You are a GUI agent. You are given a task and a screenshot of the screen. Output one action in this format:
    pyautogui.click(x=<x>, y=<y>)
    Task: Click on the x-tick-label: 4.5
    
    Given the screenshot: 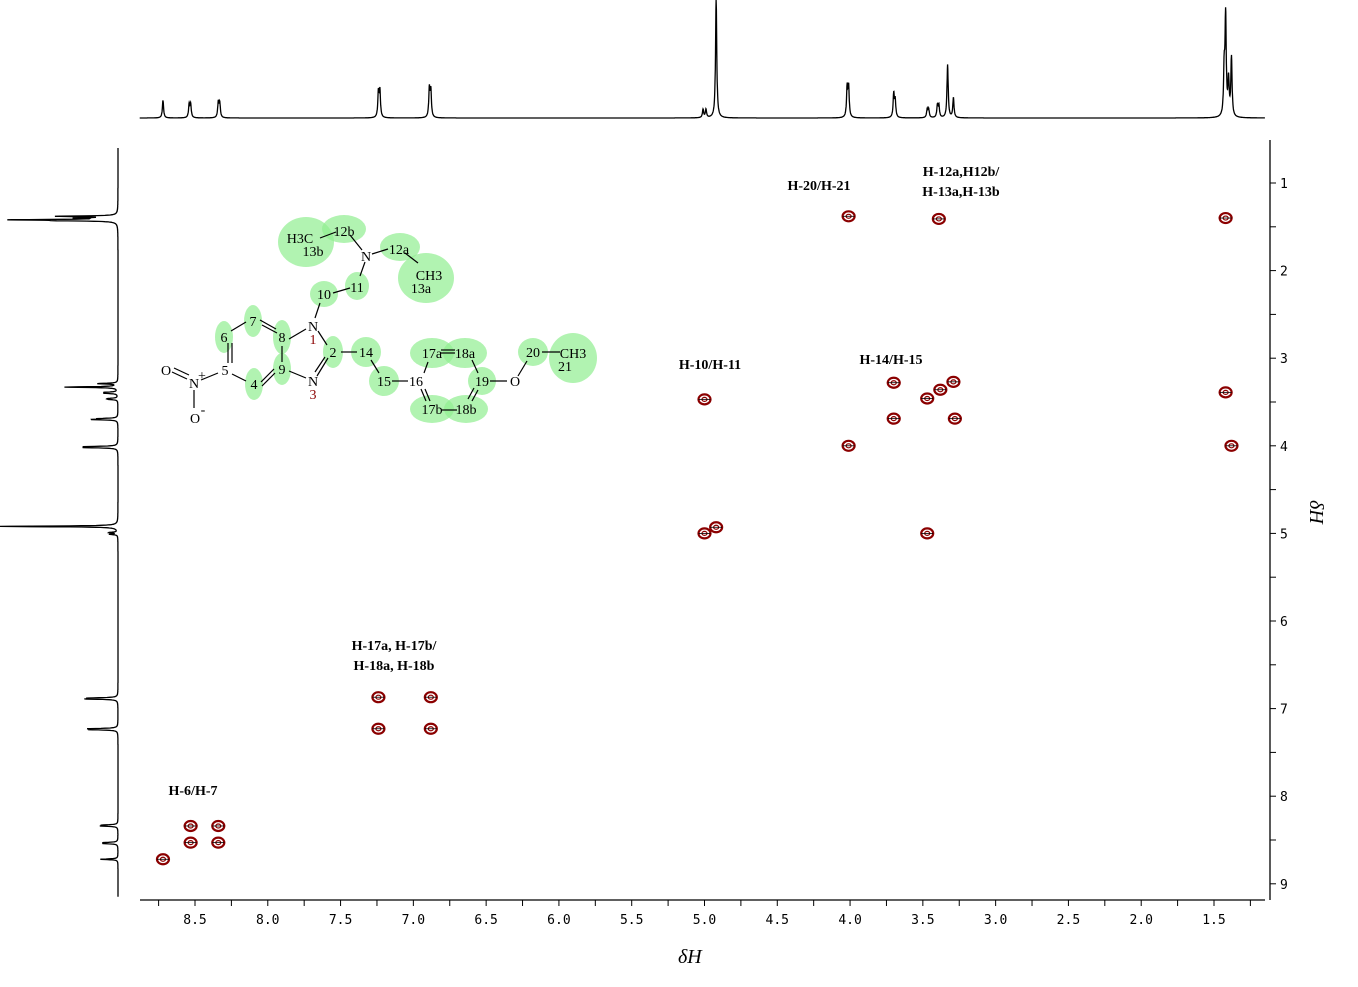 What is the action you would take?
    pyautogui.click(x=777, y=920)
    